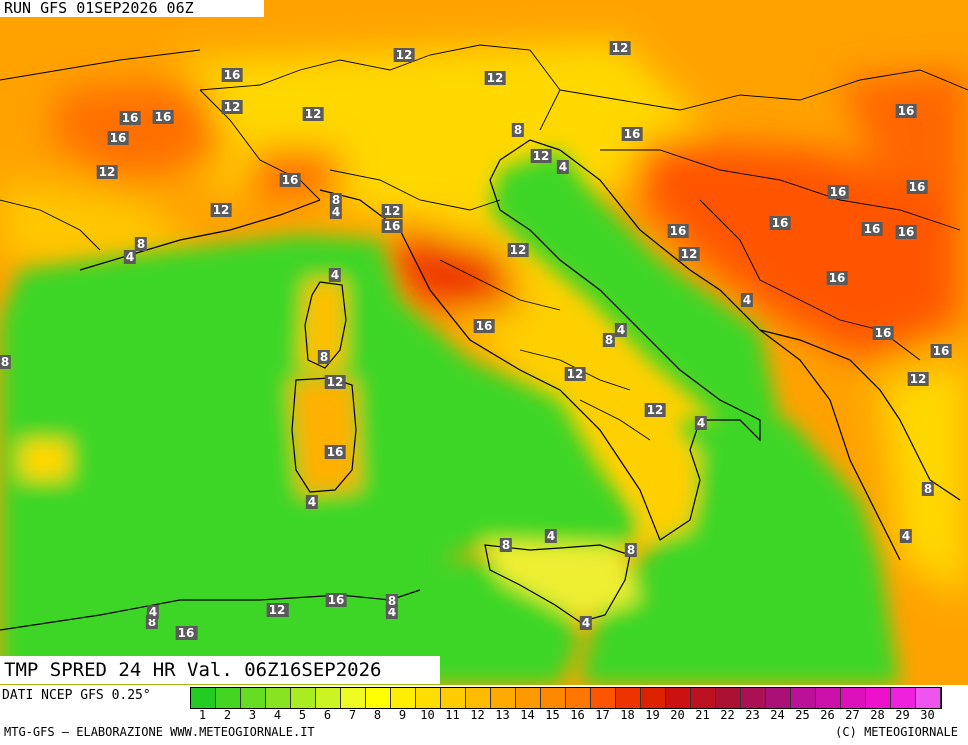  What do you see at coordinates (677, 715) in the screenshot?
I see `color-scale-tick: 20` at bounding box center [677, 715].